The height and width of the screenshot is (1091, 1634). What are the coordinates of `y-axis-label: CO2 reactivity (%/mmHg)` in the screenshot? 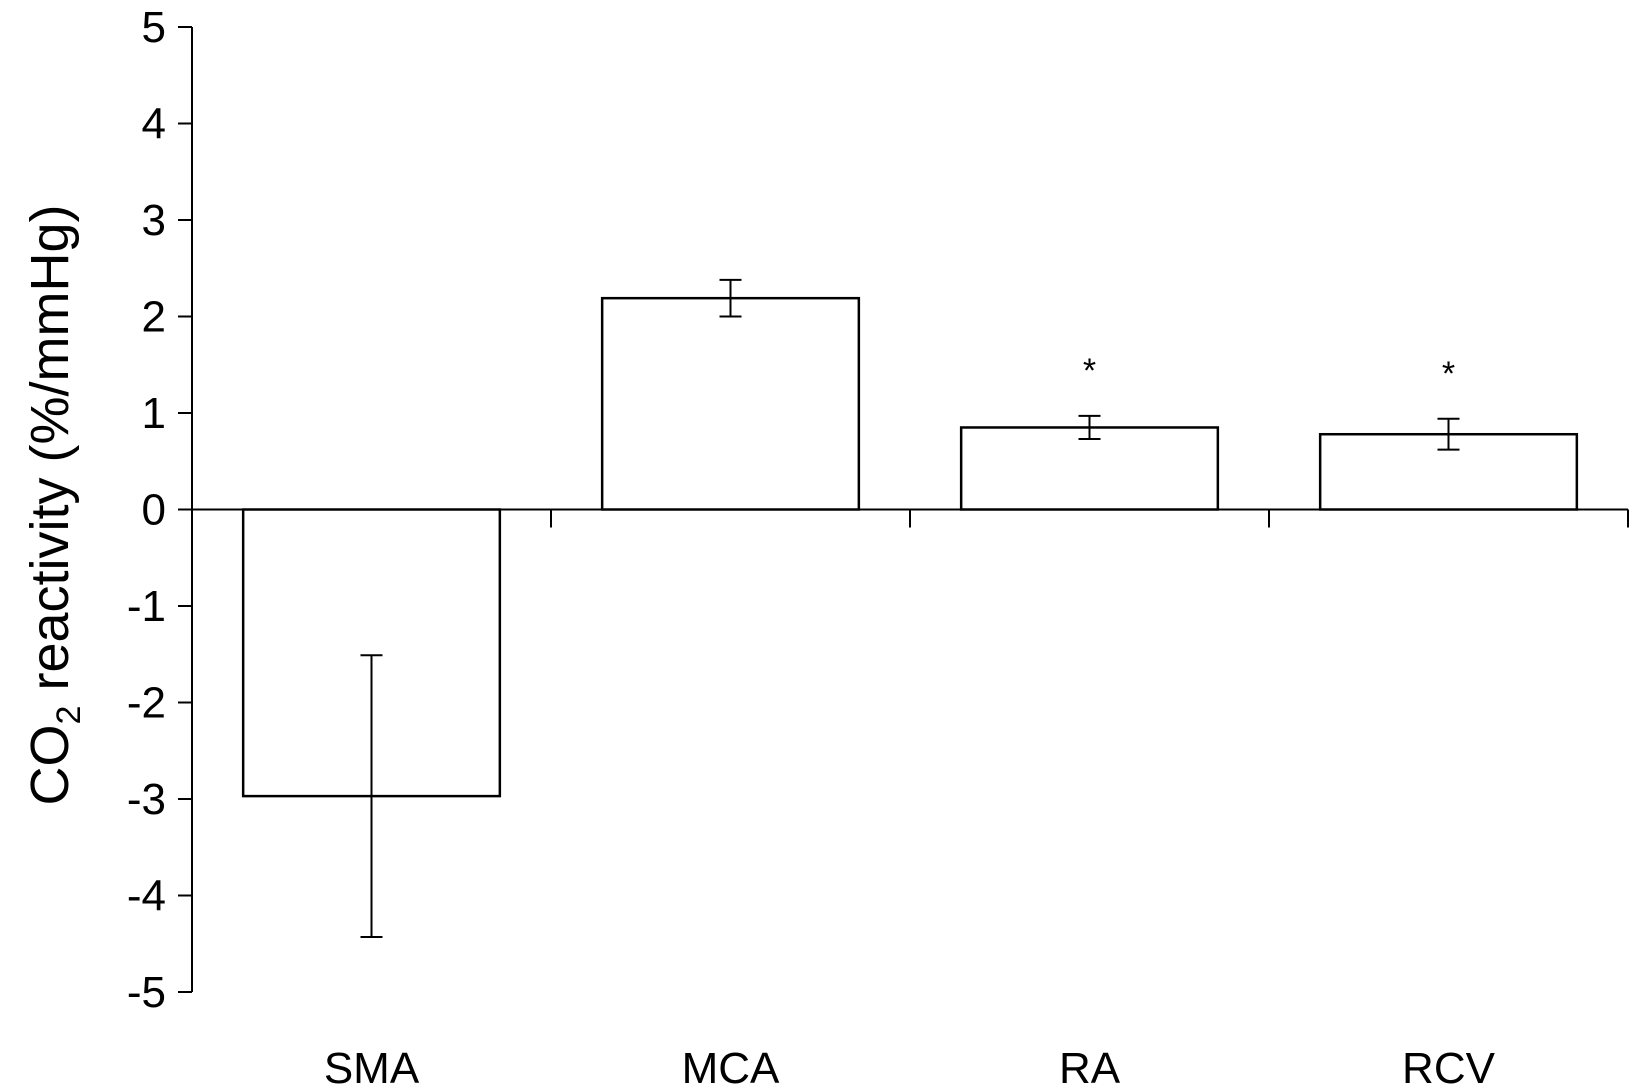 It's located at (54, 505).